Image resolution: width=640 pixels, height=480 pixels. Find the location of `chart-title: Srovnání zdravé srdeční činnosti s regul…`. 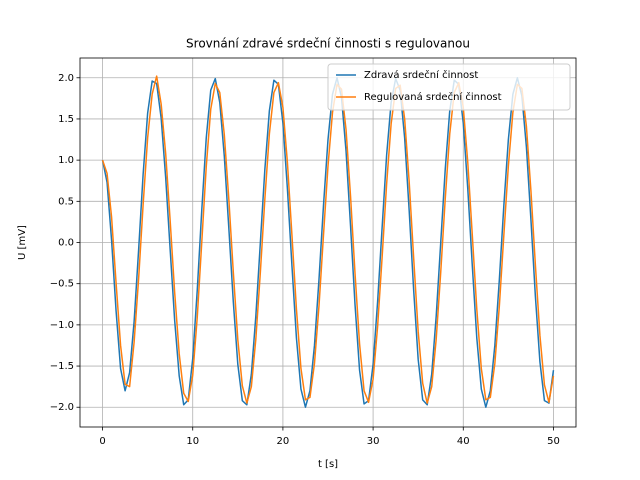

chart-title: Srovnání zdravé srdeční činnosti s regul… is located at coordinates (328, 44).